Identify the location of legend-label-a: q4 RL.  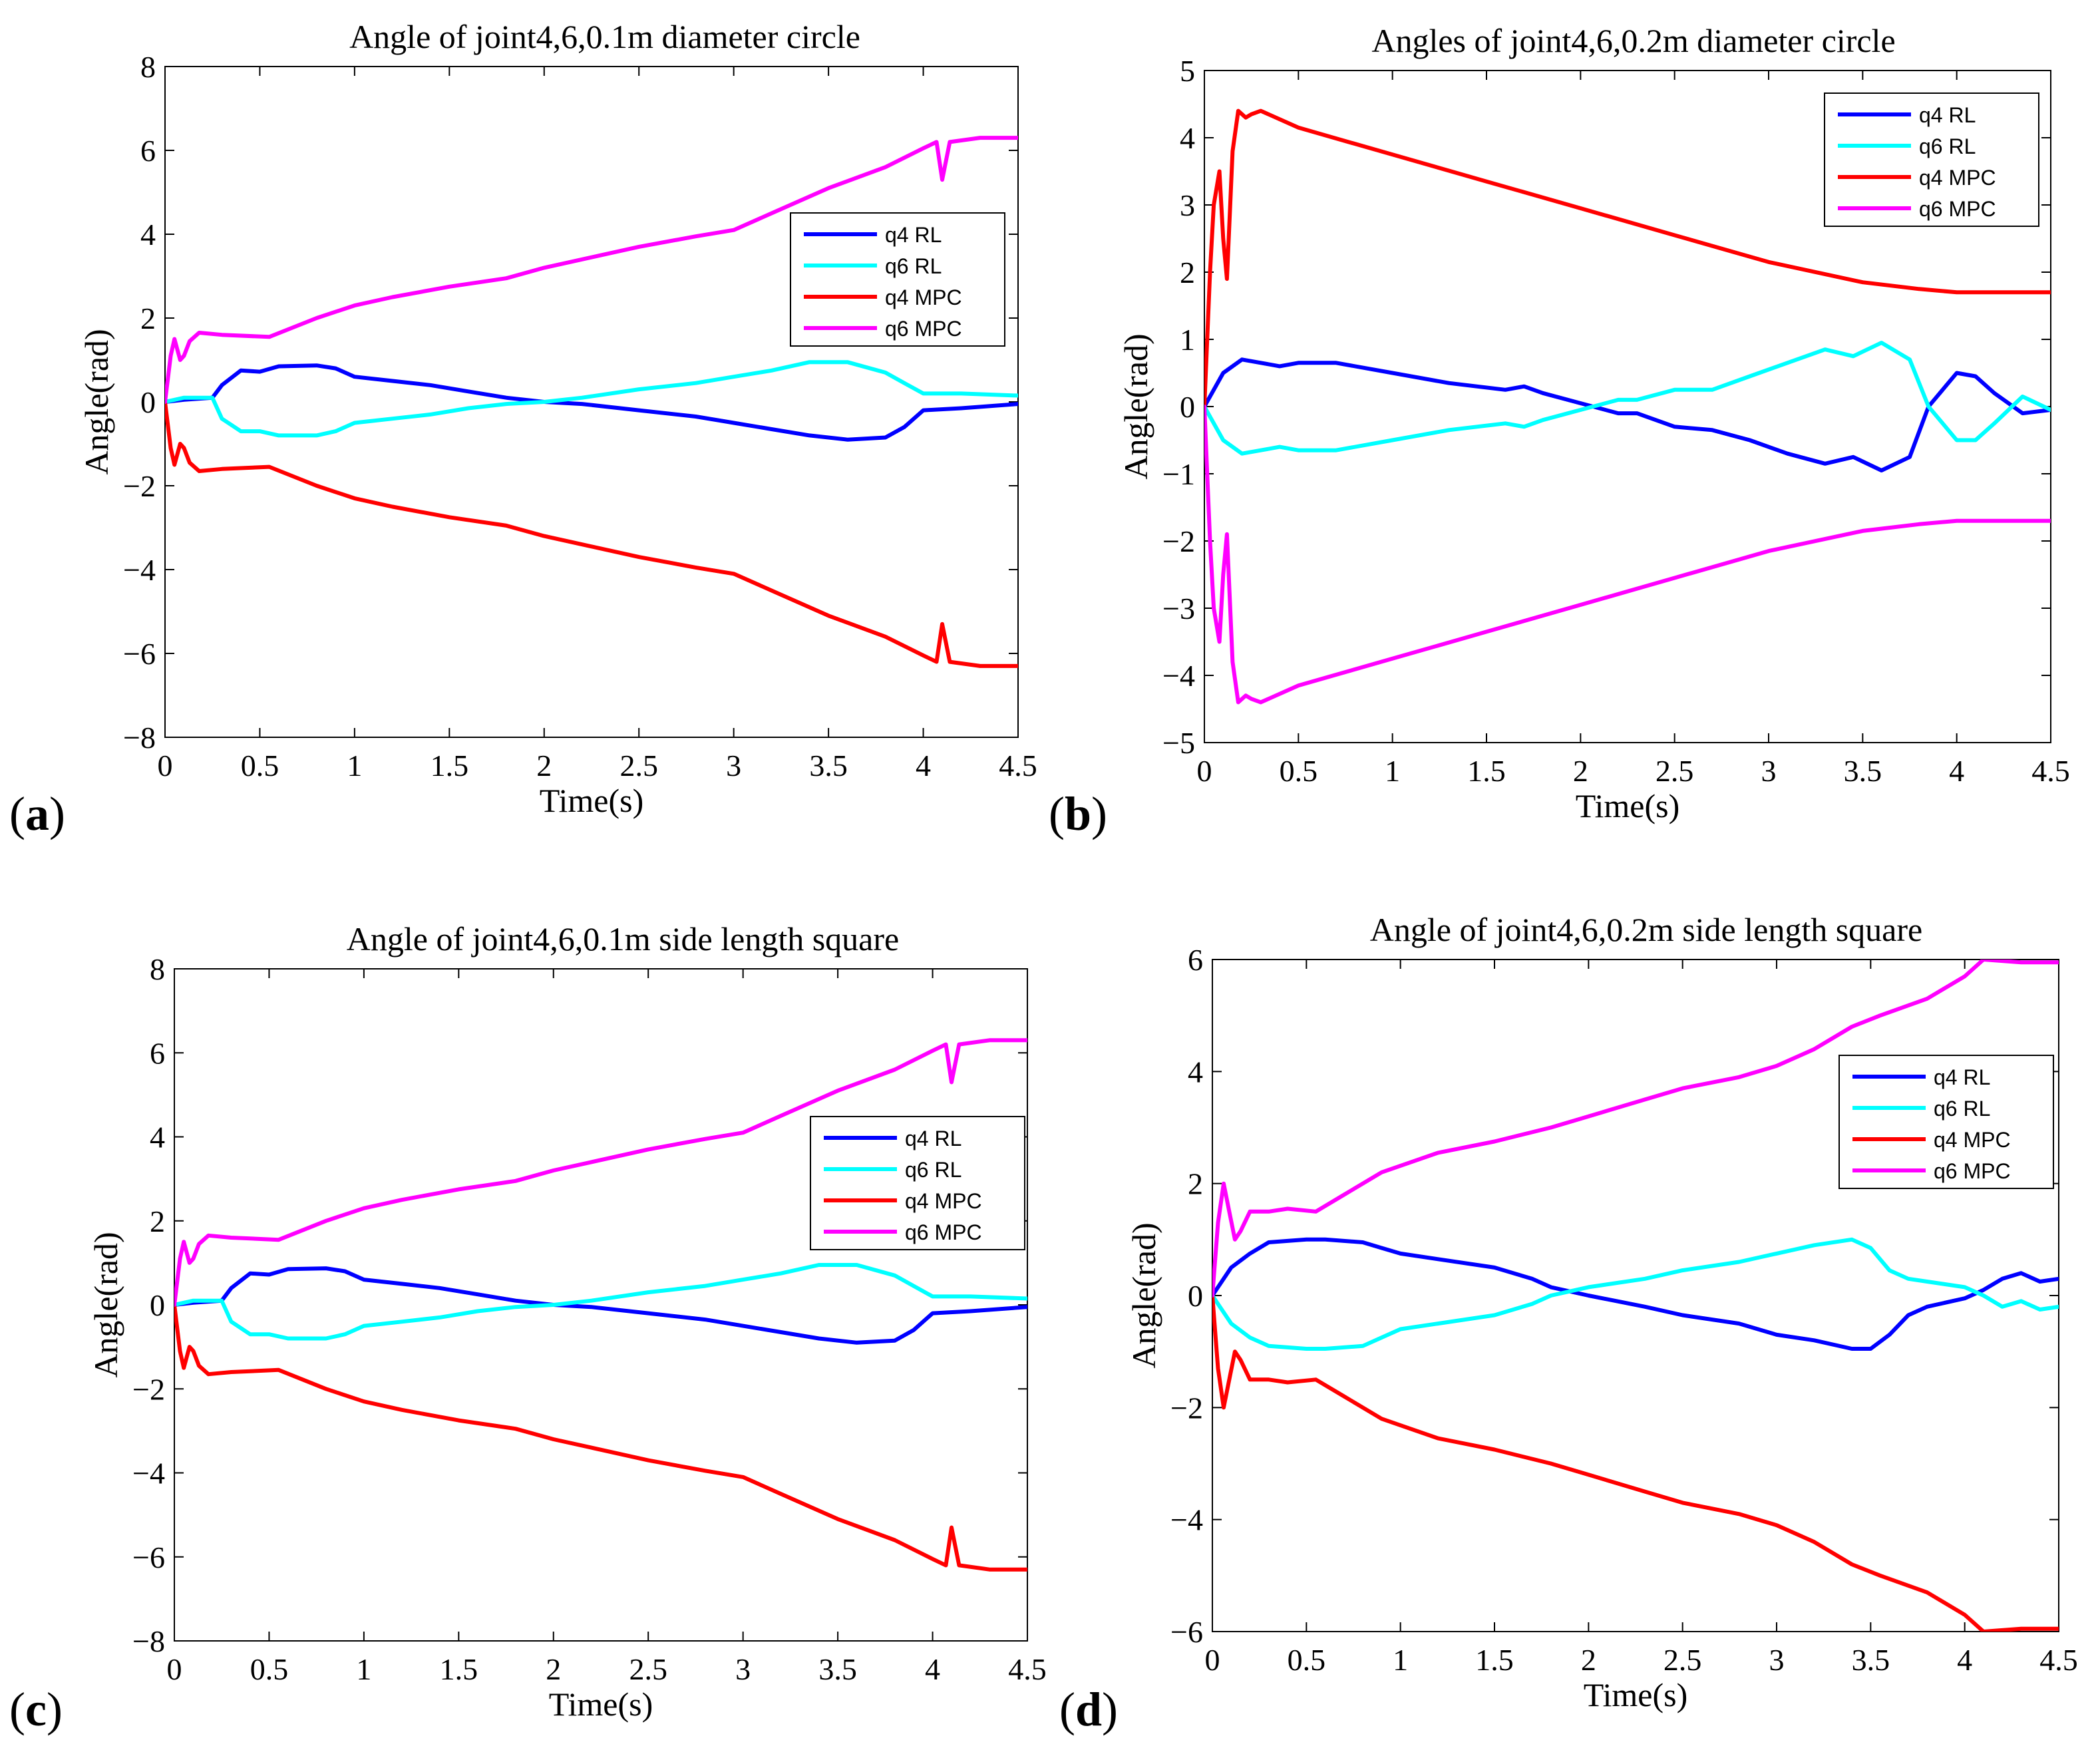
(914, 235).